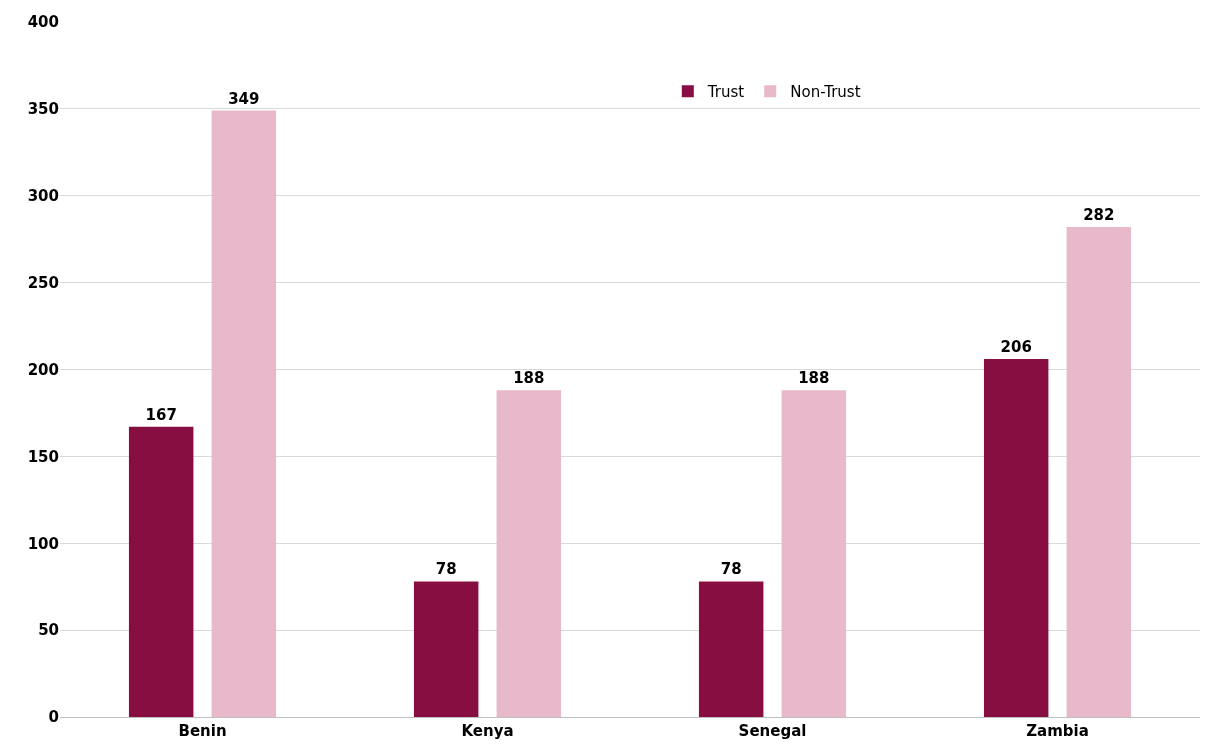 The image size is (1205, 751). I want to click on data-label: 282, so click(1099, 215).